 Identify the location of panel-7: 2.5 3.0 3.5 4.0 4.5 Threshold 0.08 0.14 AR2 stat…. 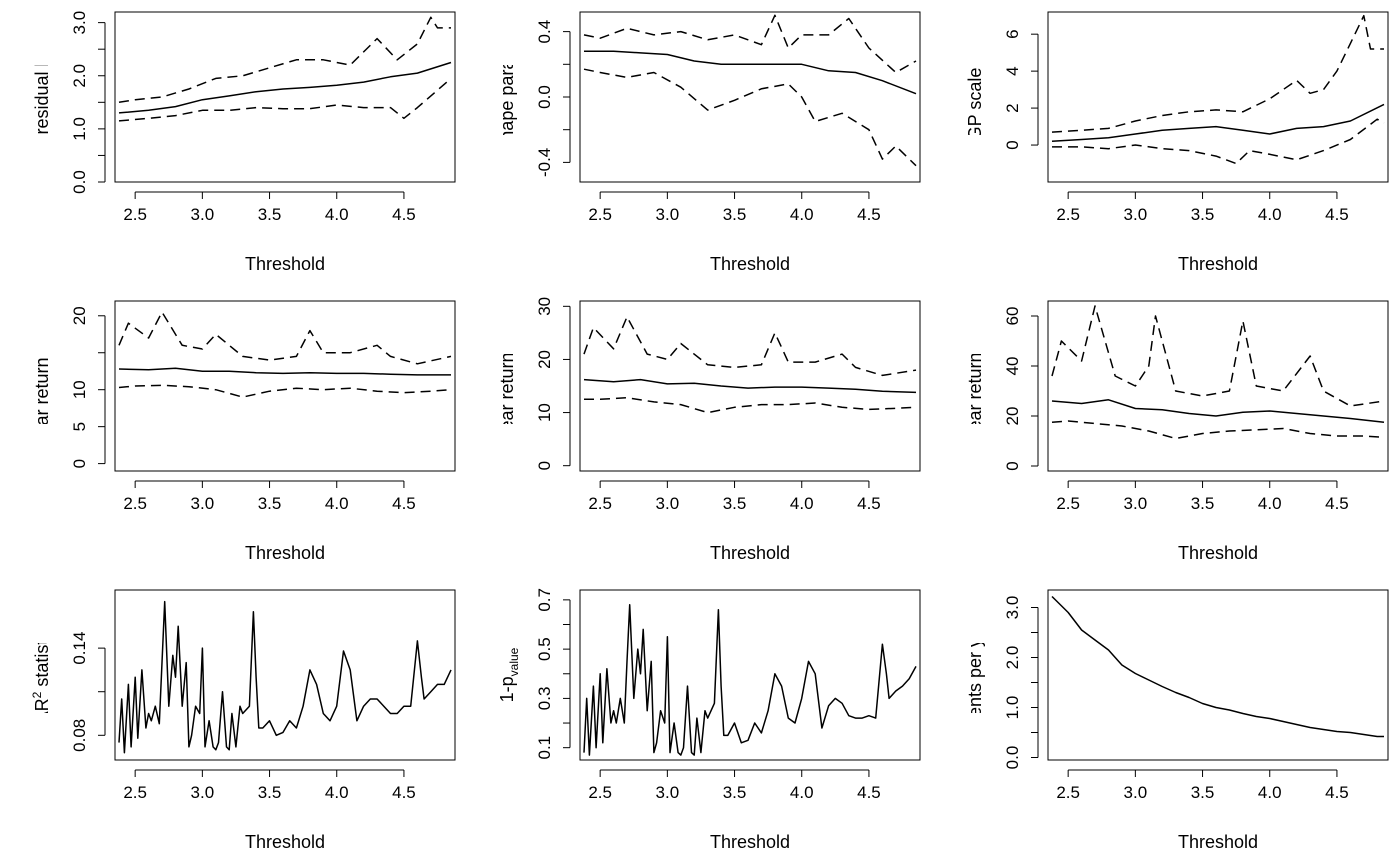
(243, 720).